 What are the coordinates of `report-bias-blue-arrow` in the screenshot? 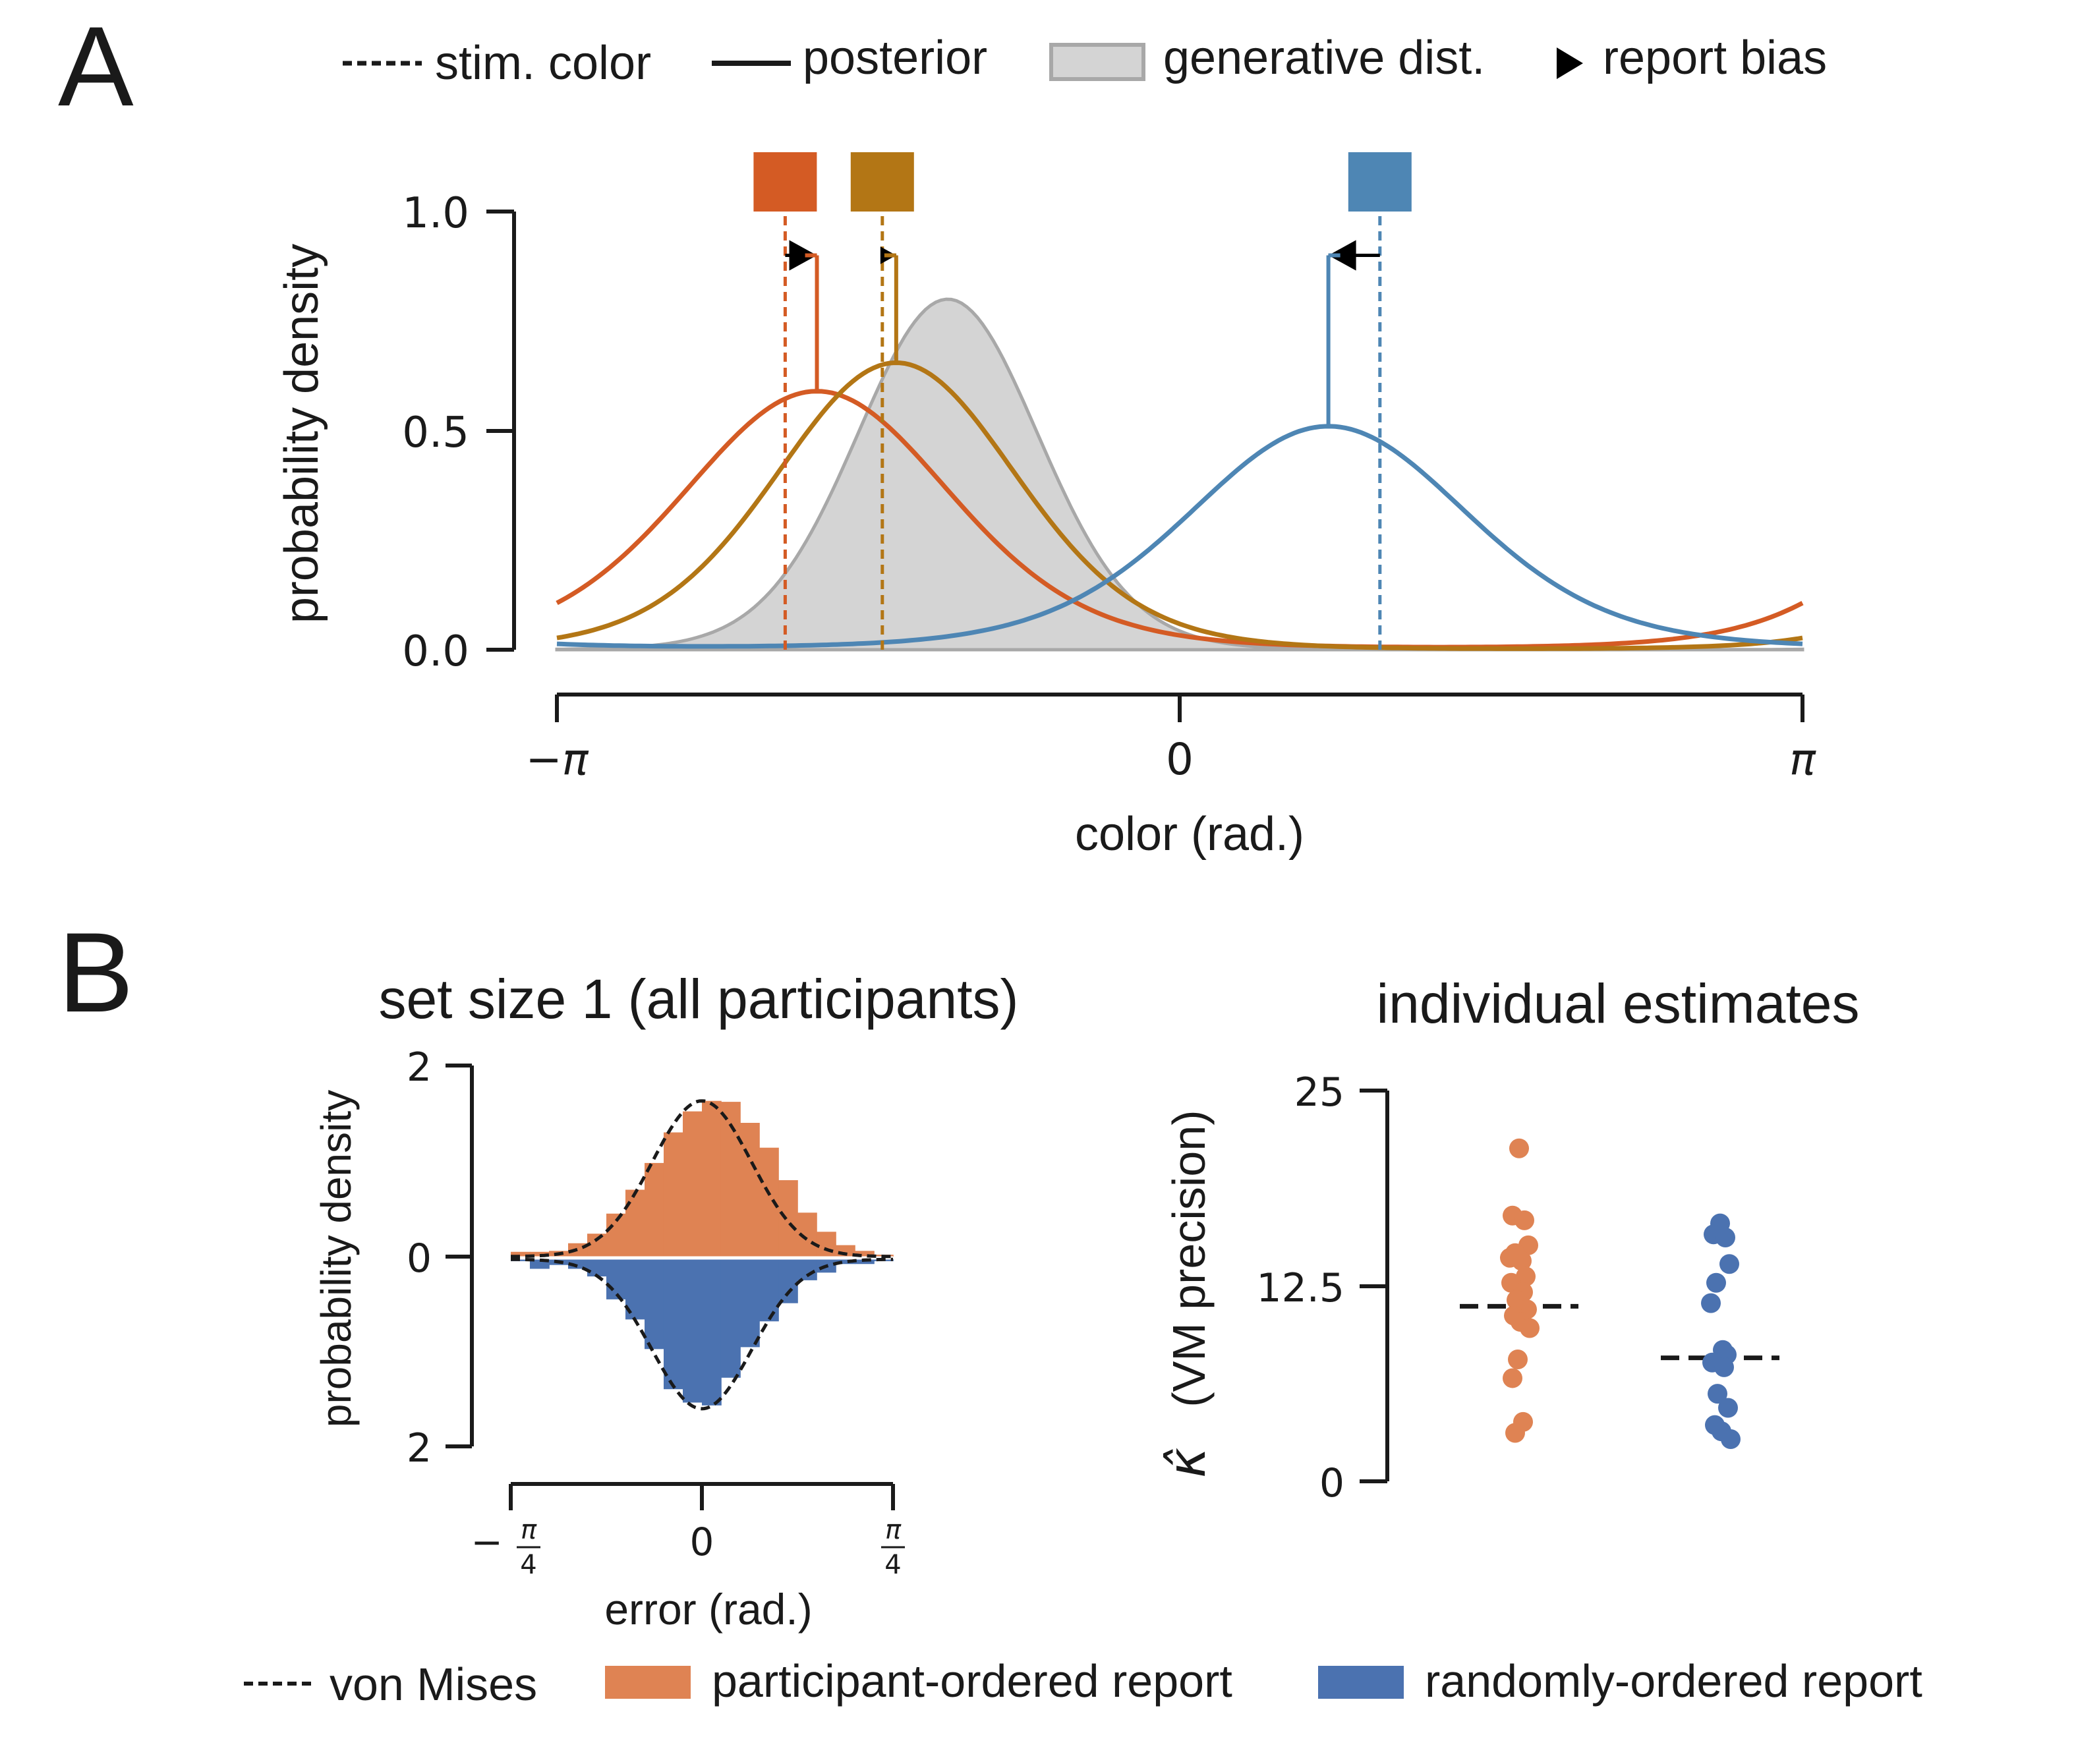 It's located at (1342, 255).